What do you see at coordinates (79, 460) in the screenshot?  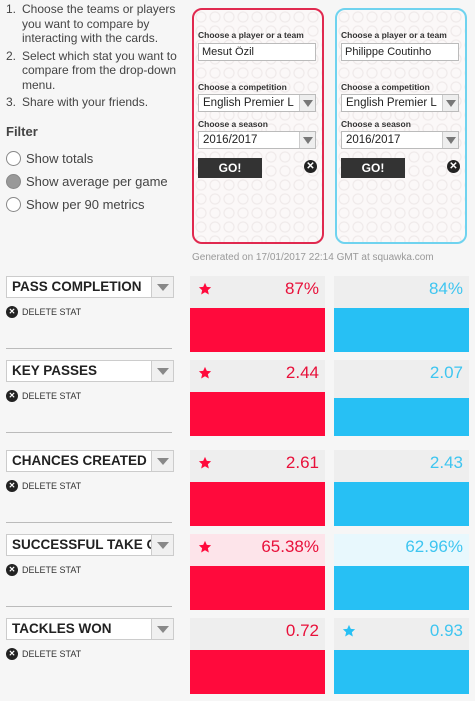 I see `stat-name: CHANCES CREATED` at bounding box center [79, 460].